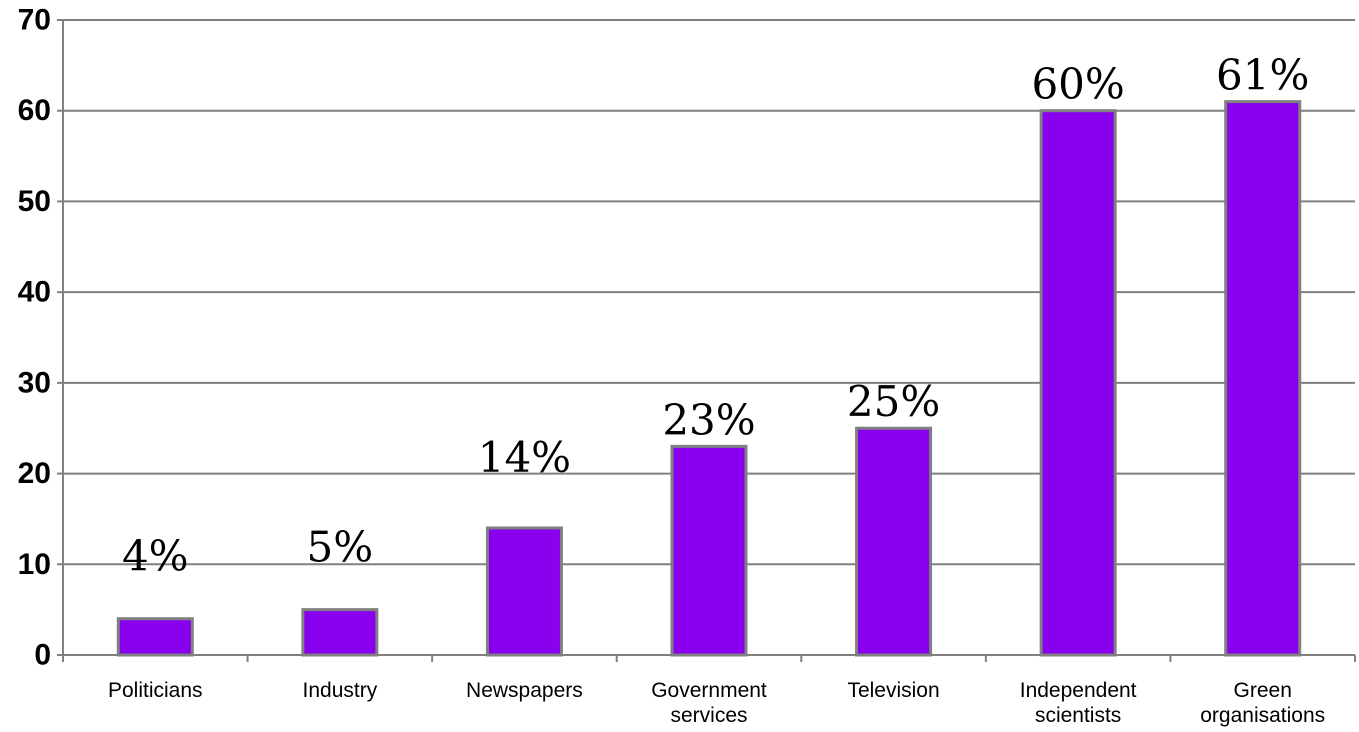 The width and height of the screenshot is (1359, 732). Describe the element at coordinates (34, 201) in the screenshot. I see `y-tick-label-50: 50` at that location.